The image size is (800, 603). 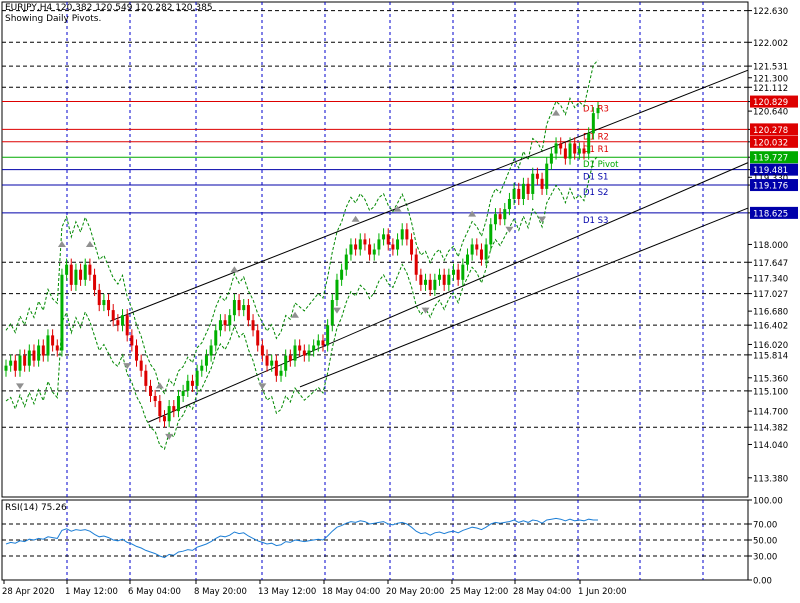 I want to click on time-axis-label: 13 May 12:00, so click(x=287, y=592).